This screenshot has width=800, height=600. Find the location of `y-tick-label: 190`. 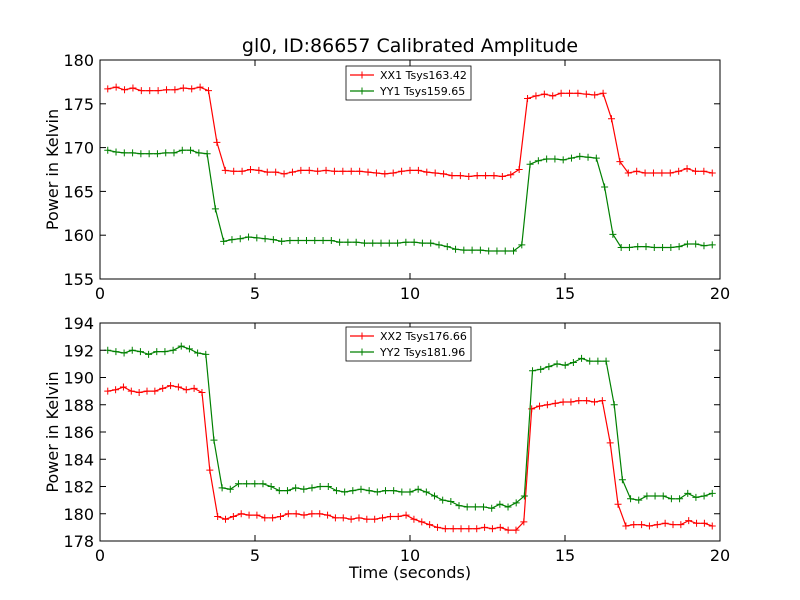

y-tick-label: 190 is located at coordinates (78, 378).